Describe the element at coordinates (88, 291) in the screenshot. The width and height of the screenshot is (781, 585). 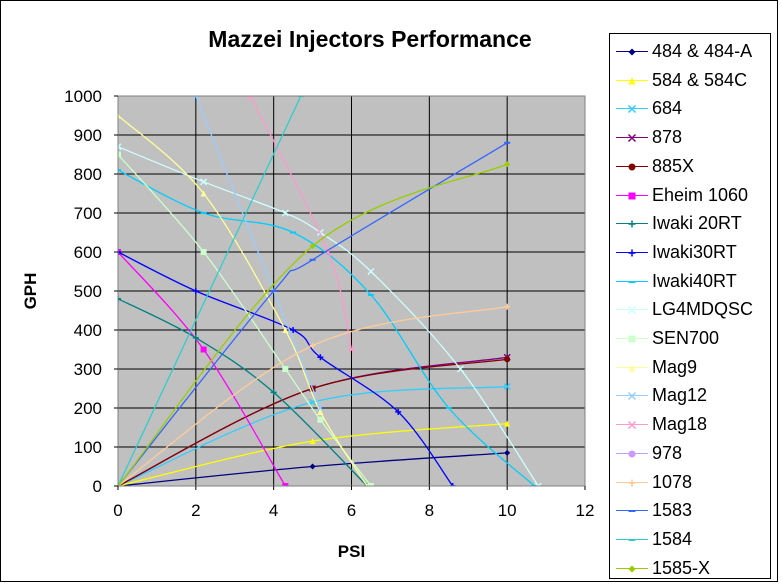
I see `y-tick-label: 500` at that location.